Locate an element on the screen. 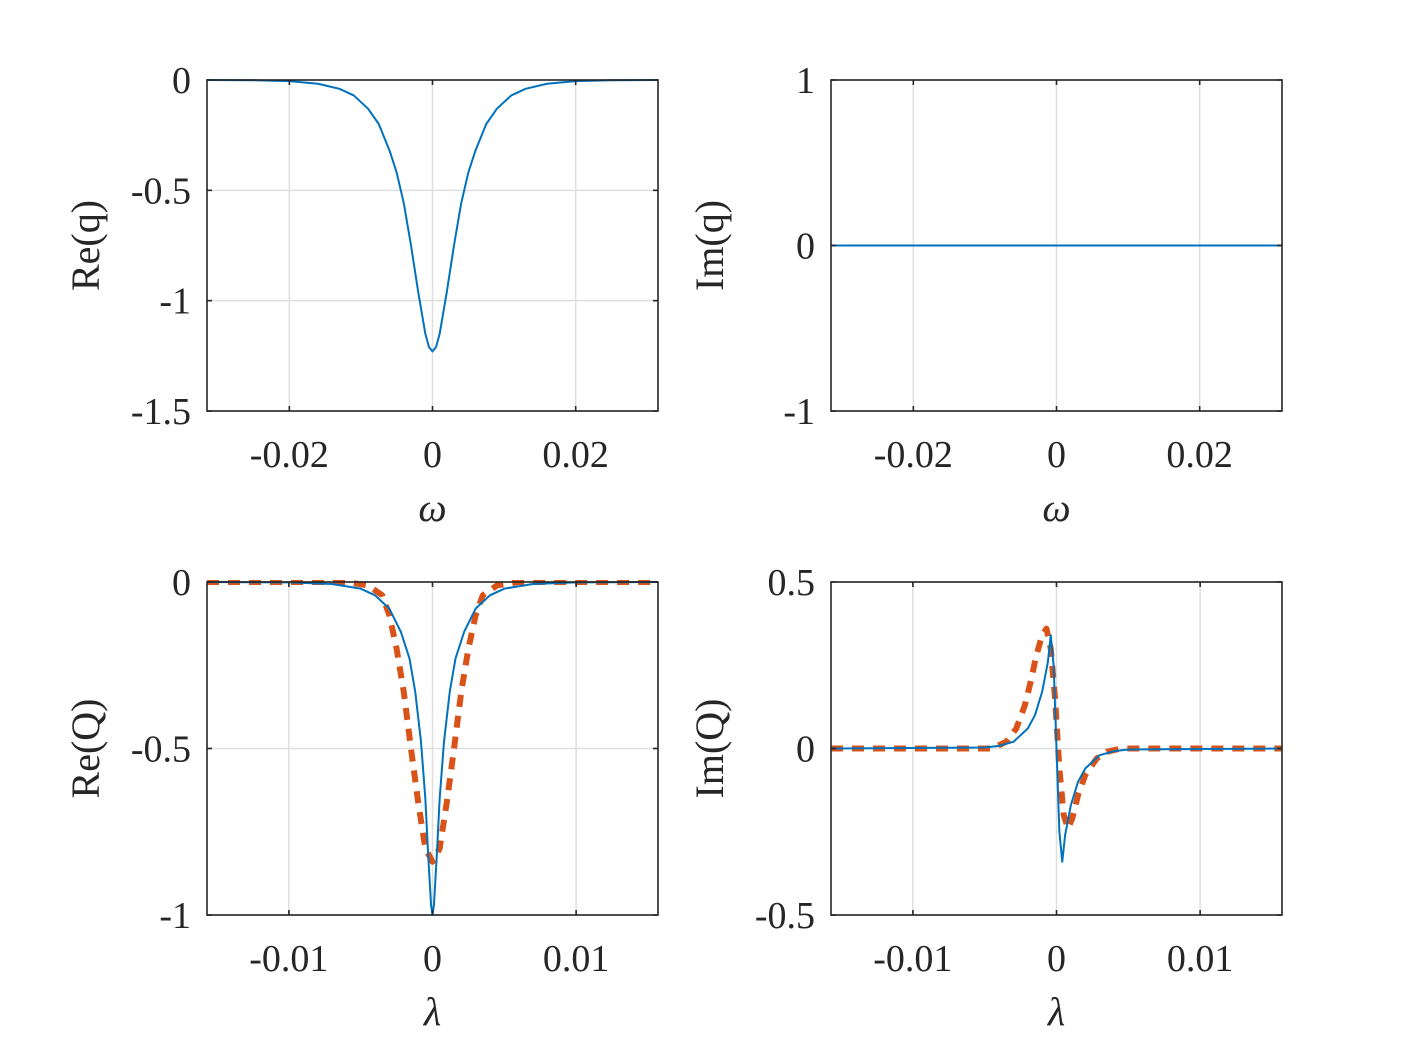 Image resolution: width=1417 pixels, height=1063 pixels. y-axis-label: Re(Q) is located at coordinates (85, 749).